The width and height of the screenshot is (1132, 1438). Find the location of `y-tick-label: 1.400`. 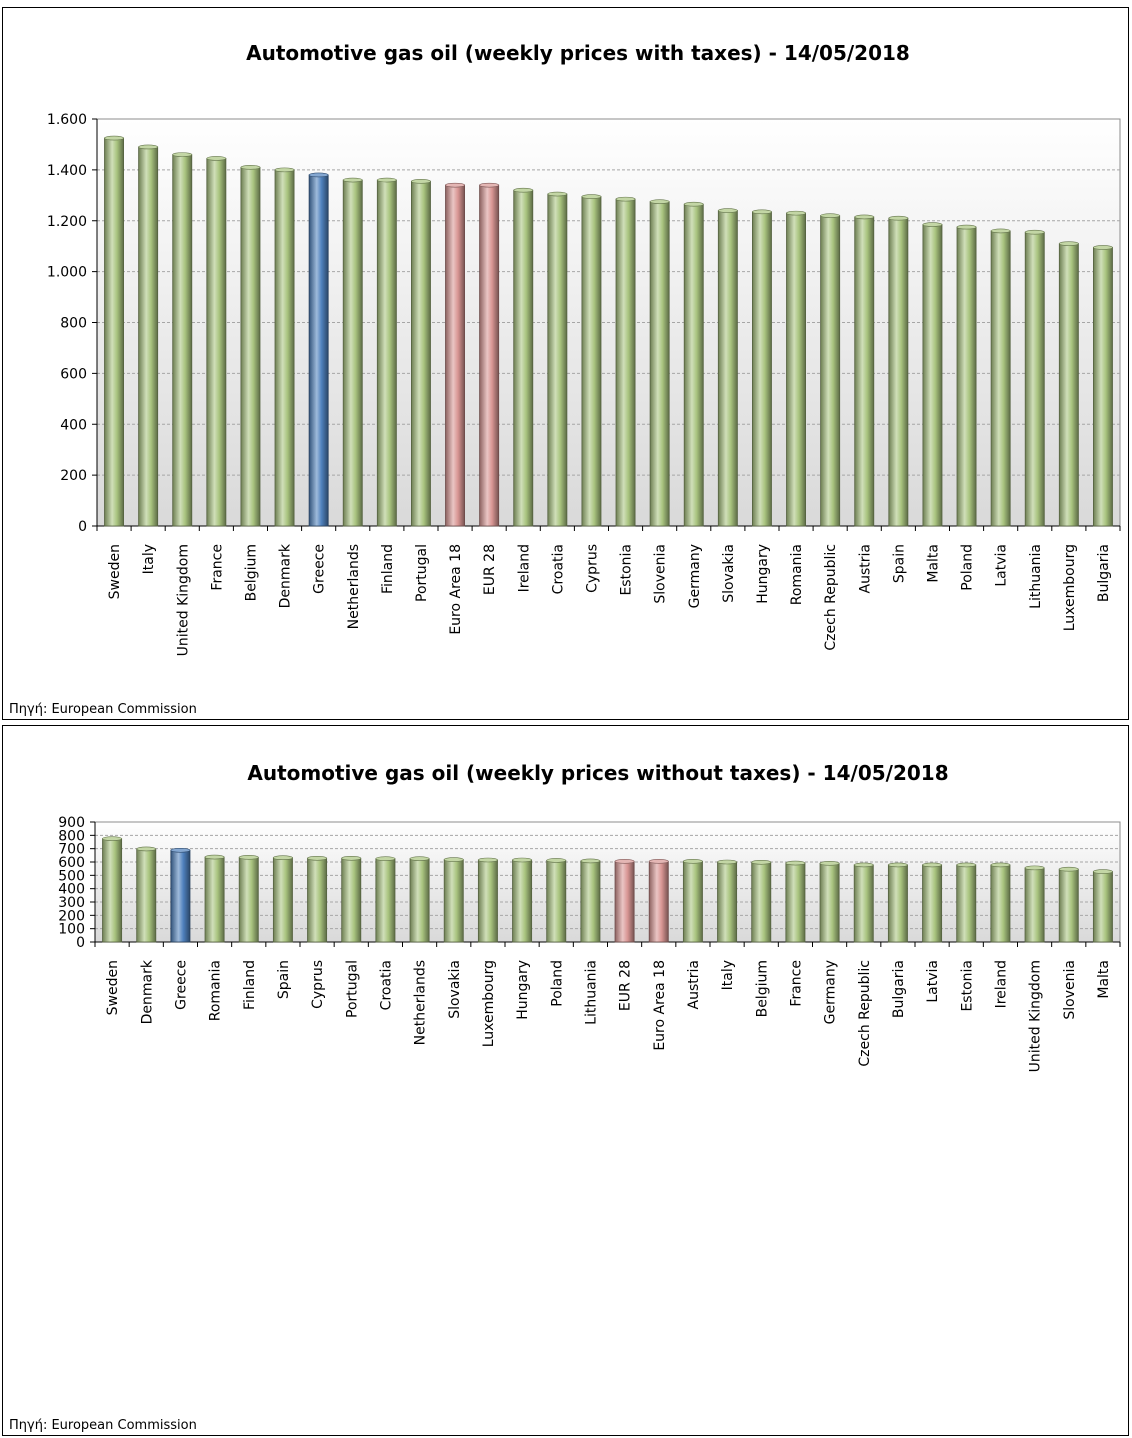

y-tick-label: 1.400 is located at coordinates (67, 171).